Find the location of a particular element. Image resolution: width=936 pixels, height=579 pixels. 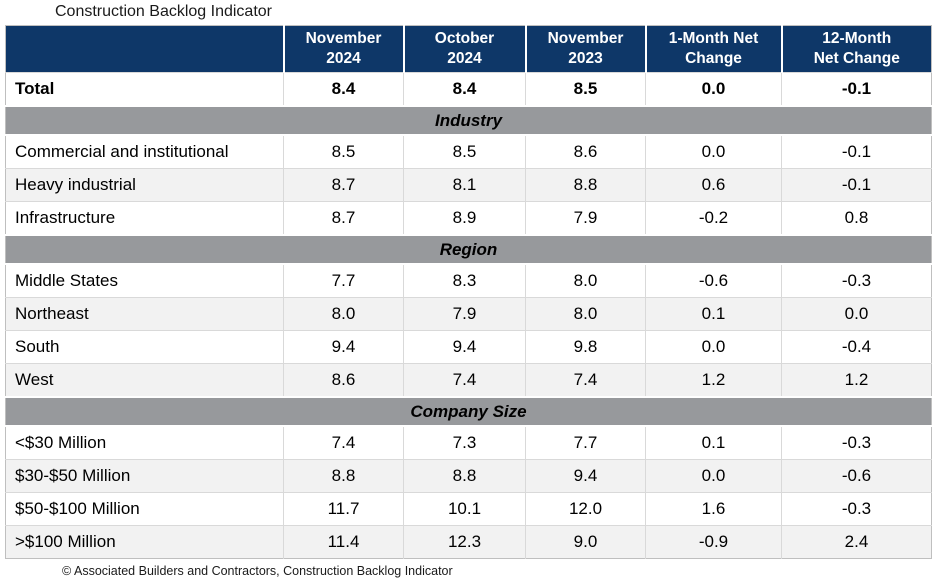

value-cell: 12.0 is located at coordinates (585, 509).